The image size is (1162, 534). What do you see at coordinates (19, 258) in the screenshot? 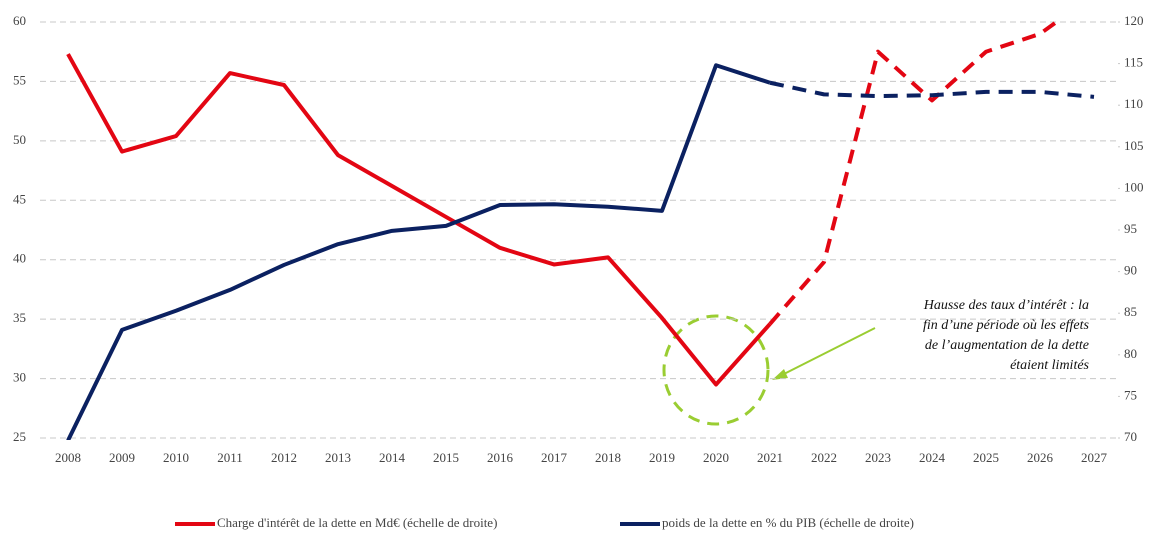
I see `y-tick-label: 40` at bounding box center [19, 258].